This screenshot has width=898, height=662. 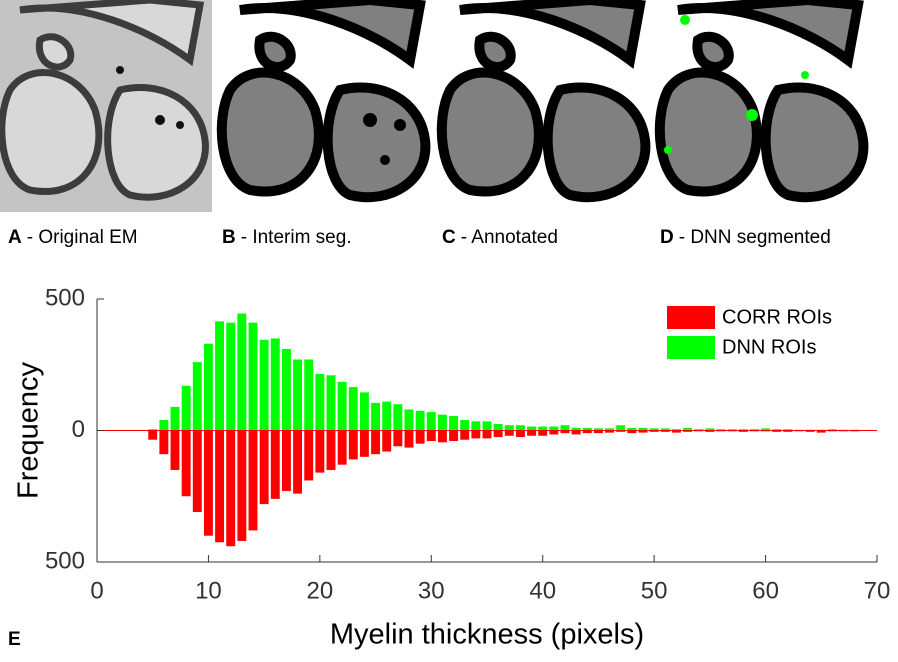 I want to click on panel-caption: D- DNN segmented, so click(x=745, y=237).